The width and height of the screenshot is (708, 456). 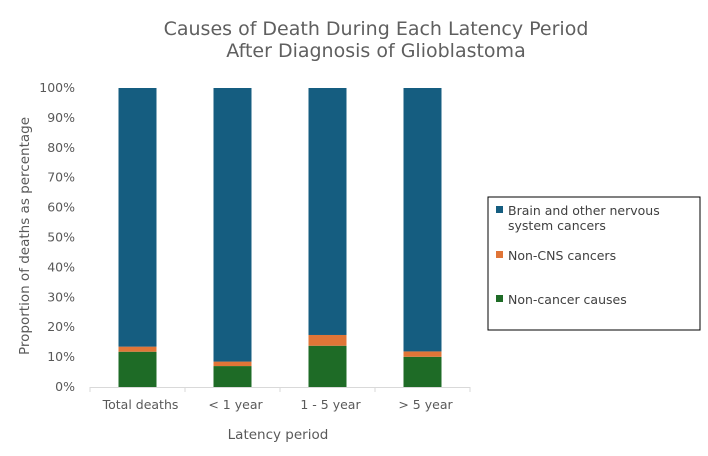 I want to click on y-tick-label: 10%, so click(x=61, y=356).